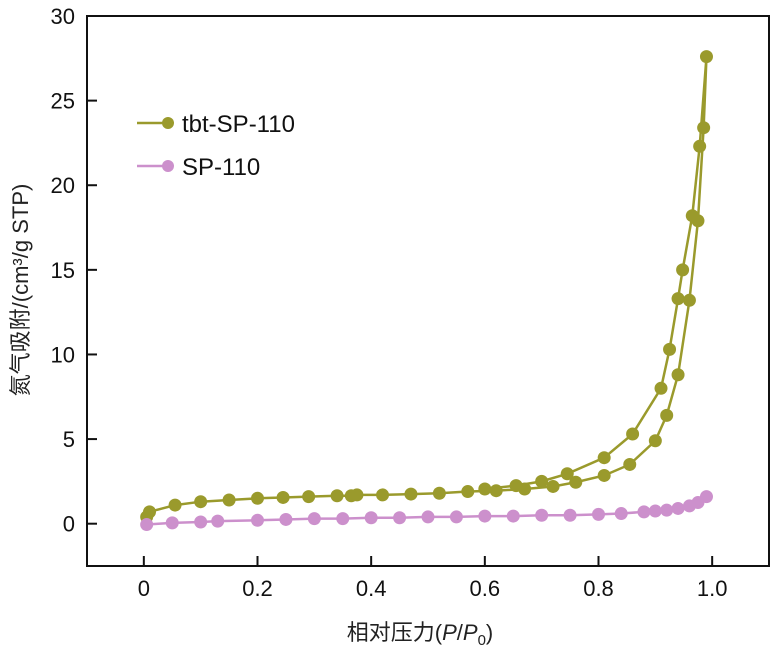 Image resolution: width=780 pixels, height=648 pixels. What do you see at coordinates (69, 439) in the screenshot?
I see `y-tick-label: 5` at bounding box center [69, 439].